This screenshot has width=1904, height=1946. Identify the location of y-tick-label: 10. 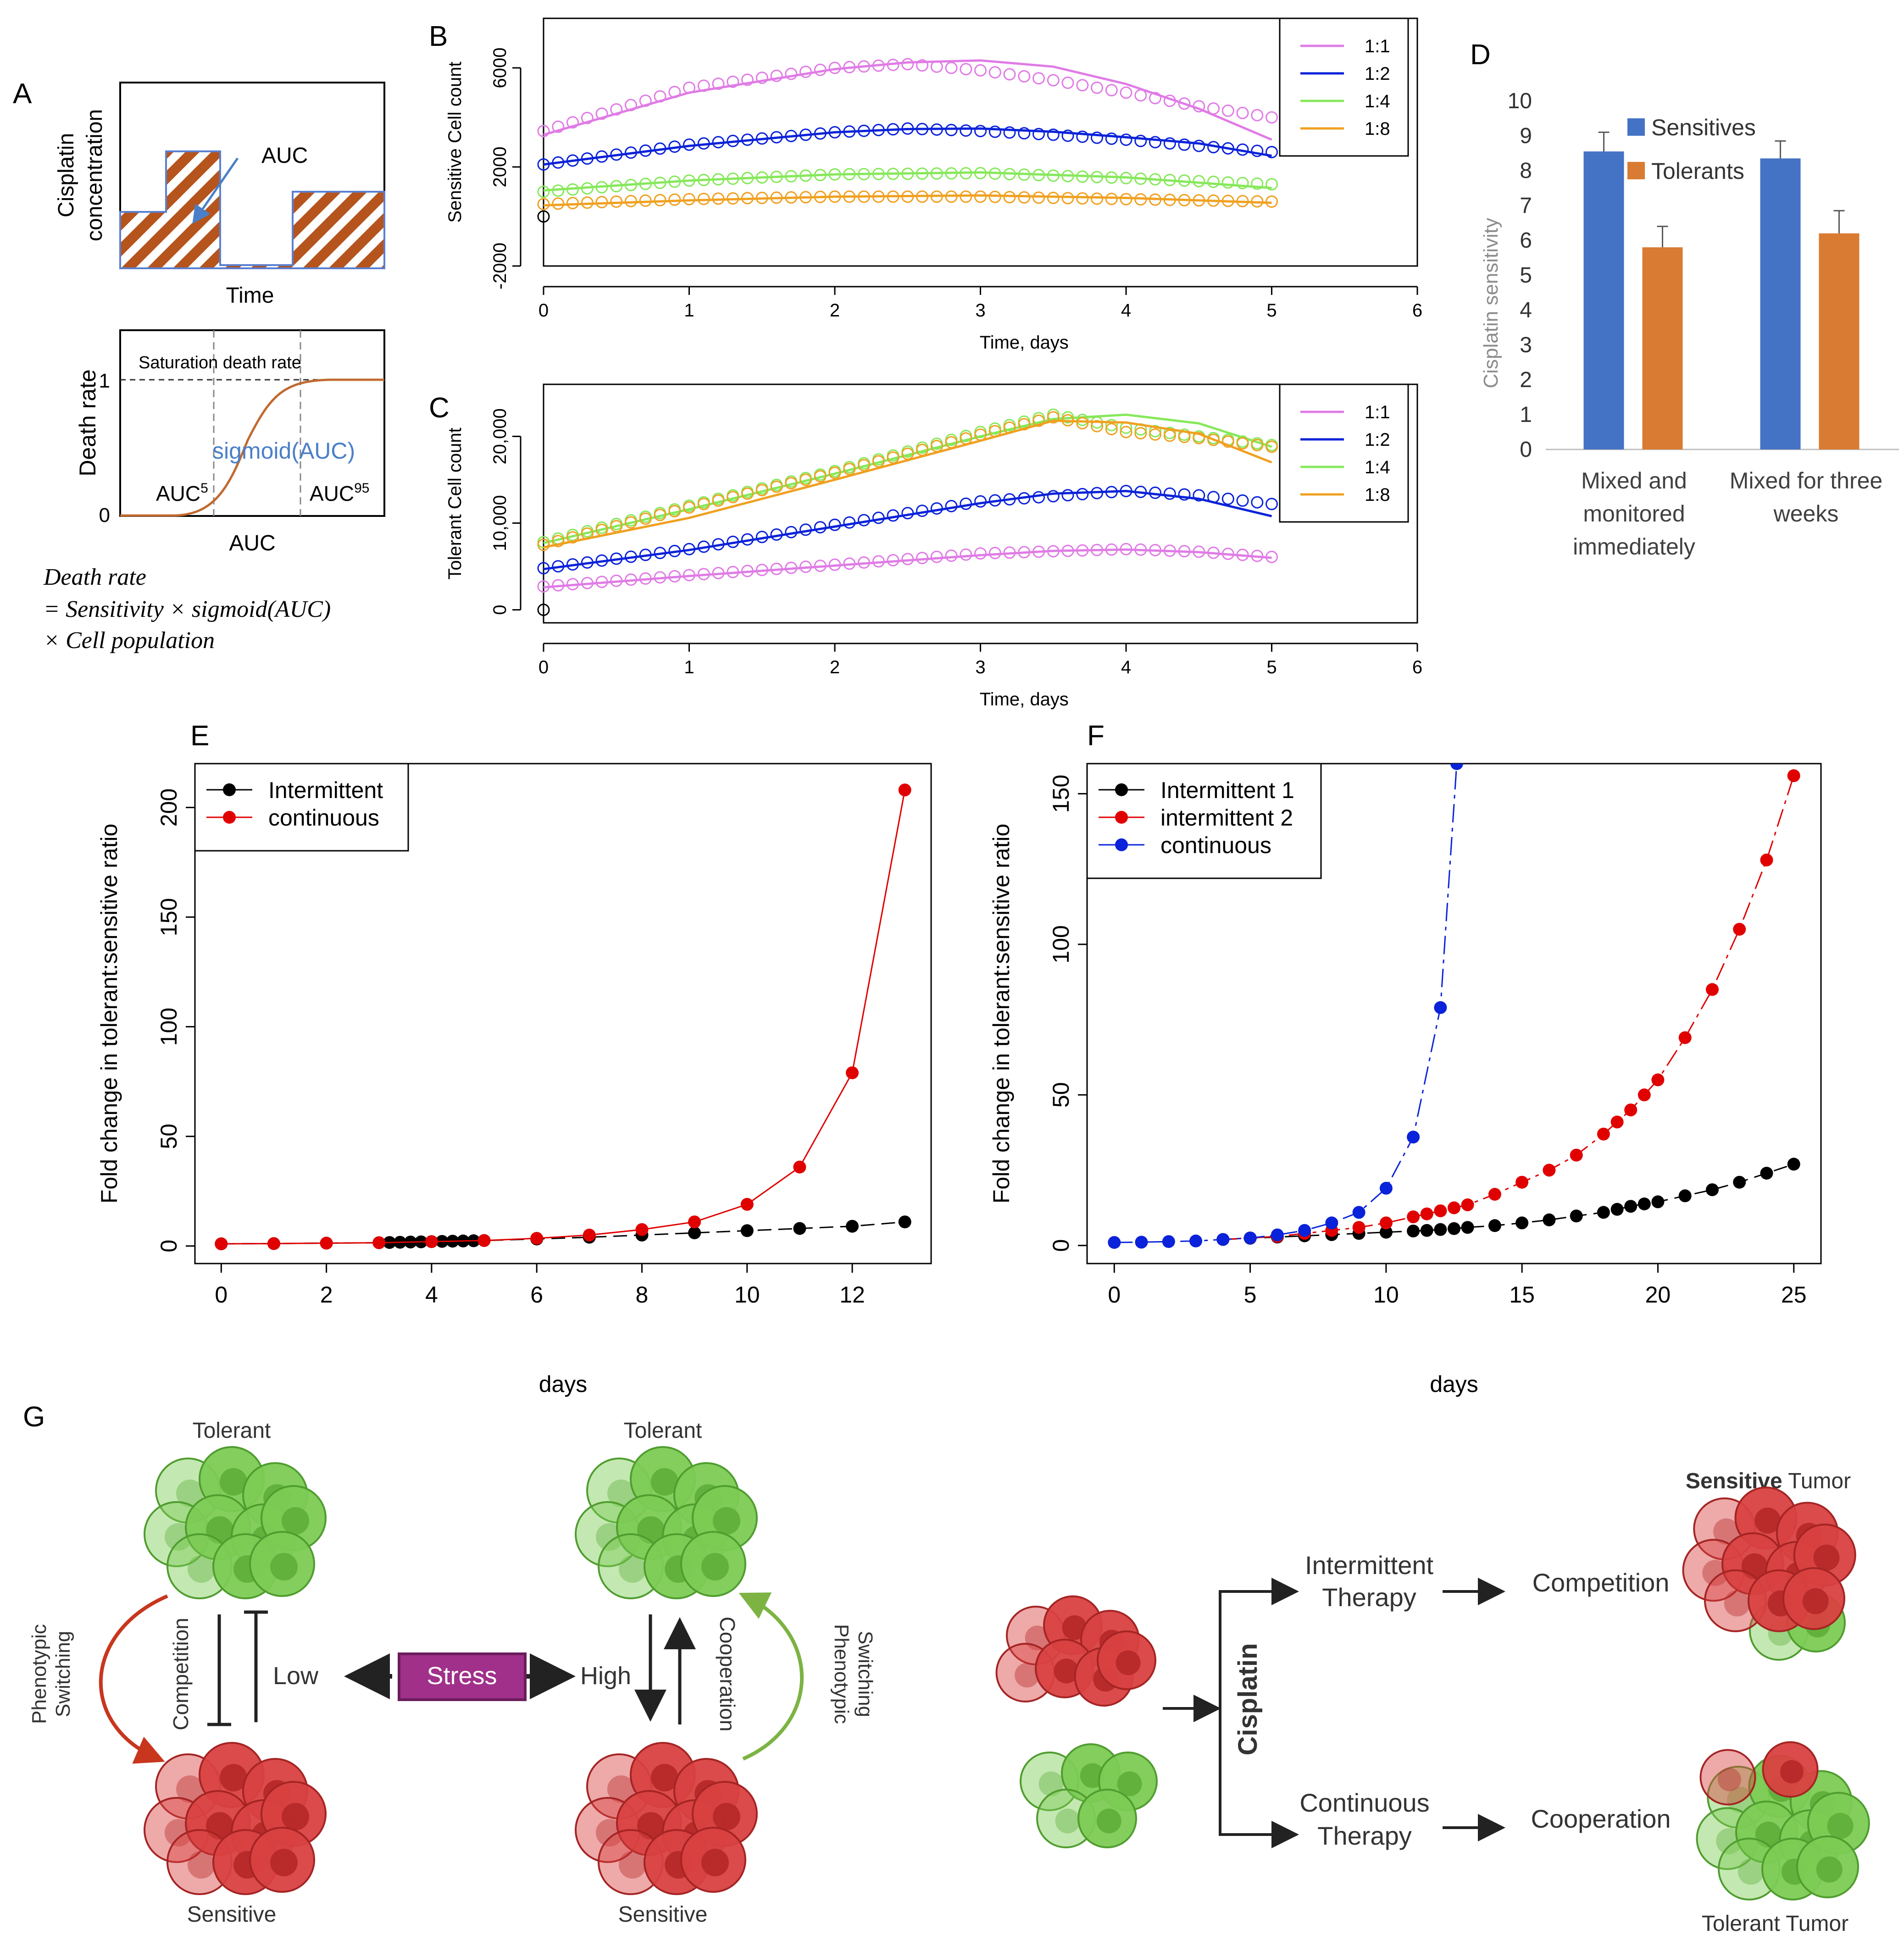
(1520, 101).